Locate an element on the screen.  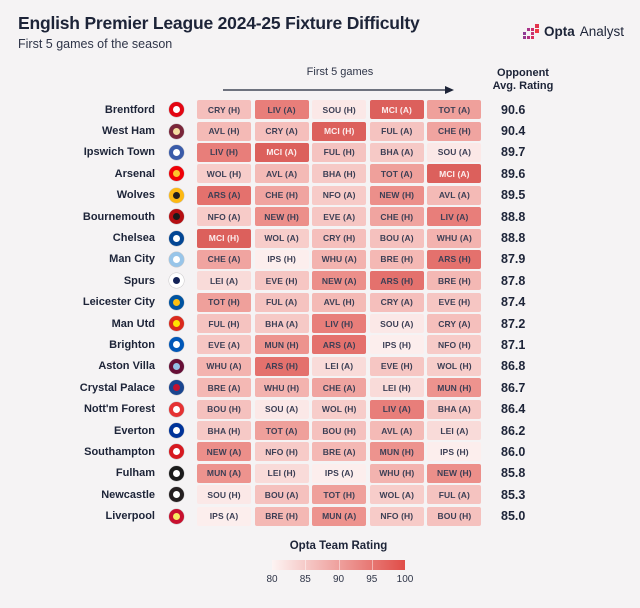
fixture-cell: WOL (H) is located at coordinates (339, 409).